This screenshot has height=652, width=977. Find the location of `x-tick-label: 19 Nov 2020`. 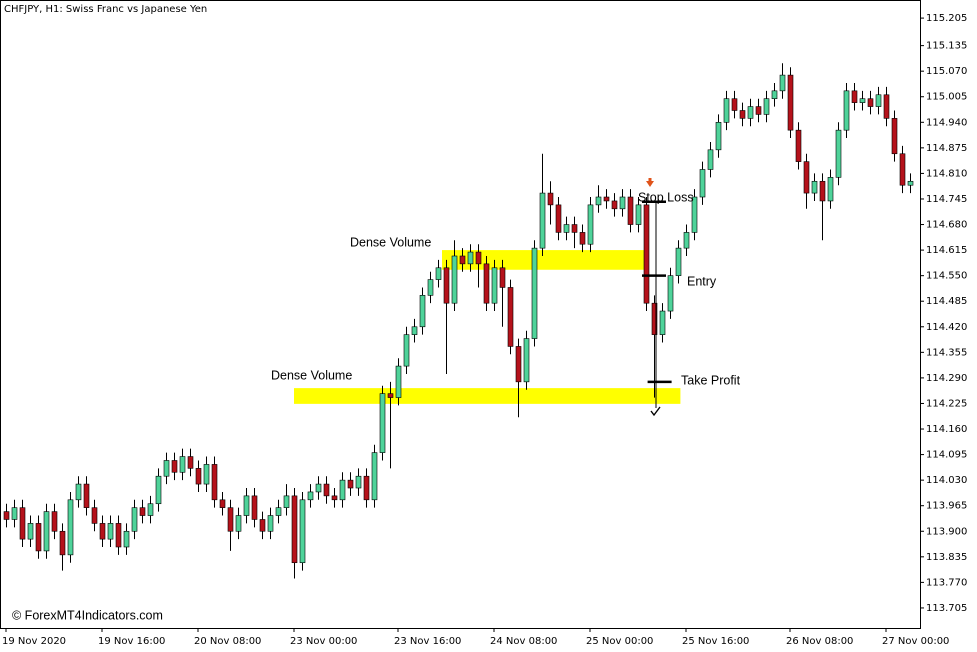

x-tick-label: 19 Nov 2020 is located at coordinates (34, 641).